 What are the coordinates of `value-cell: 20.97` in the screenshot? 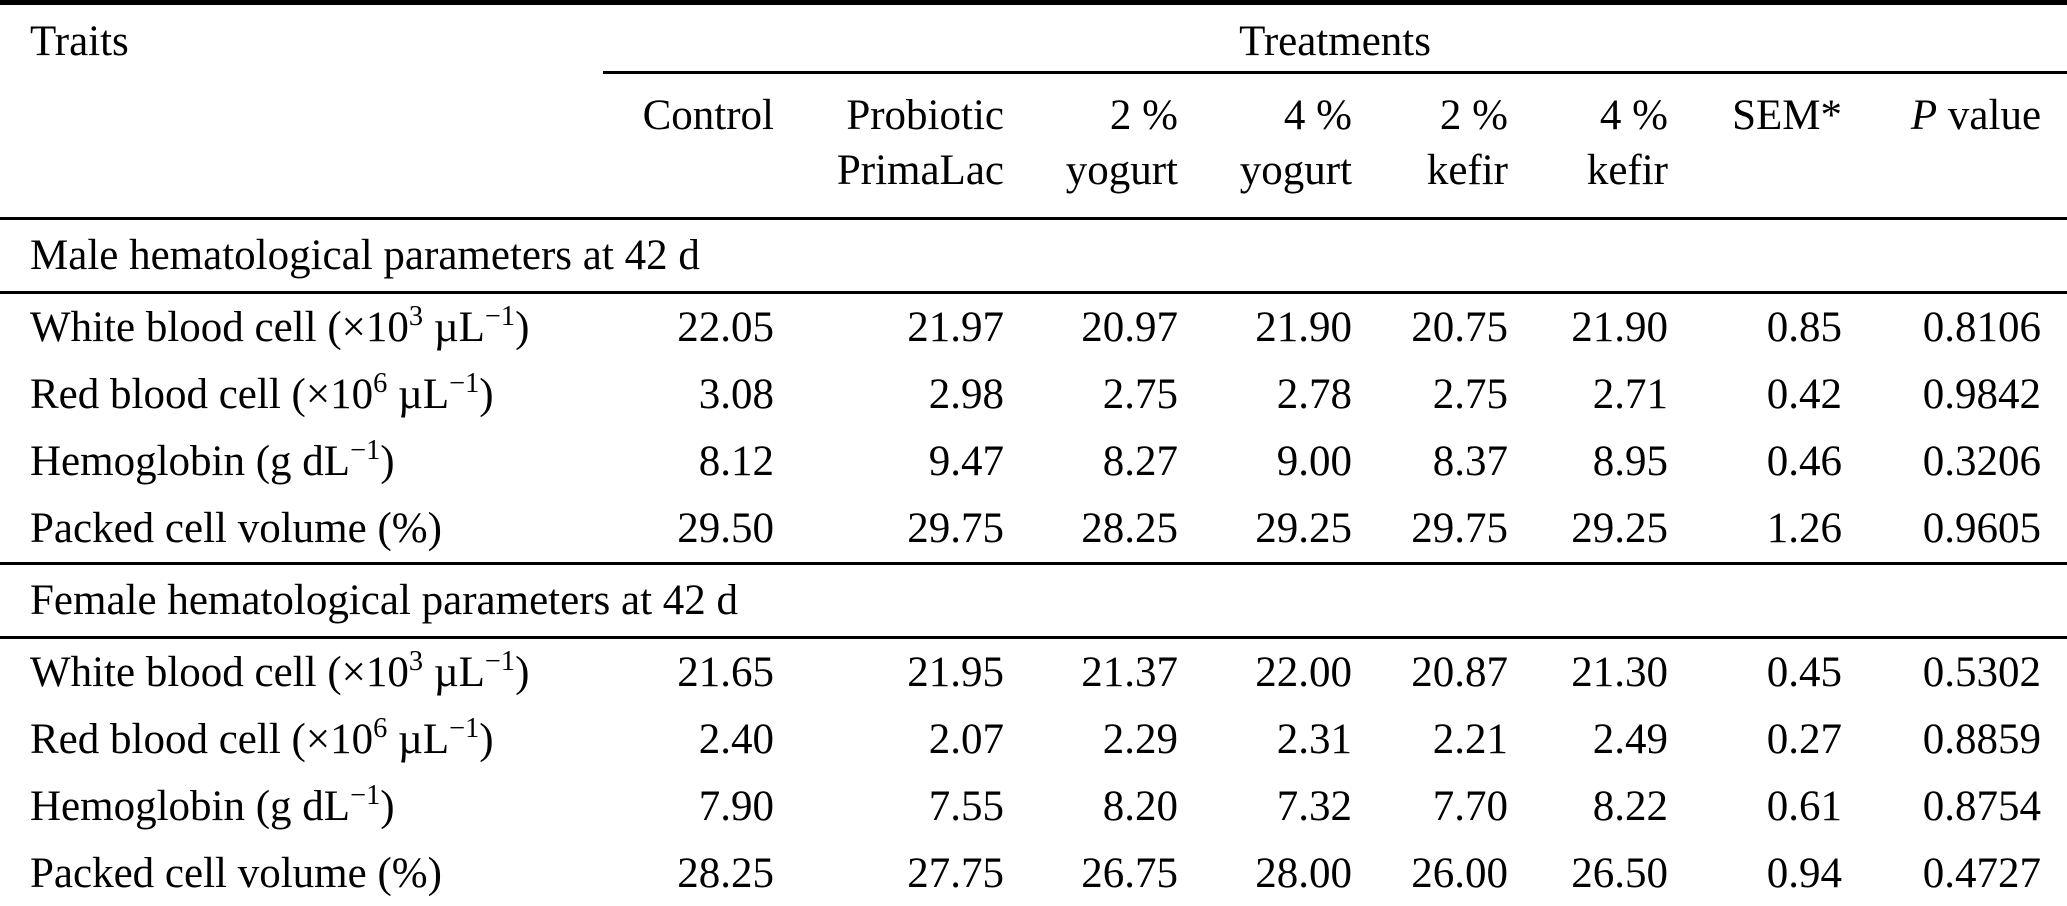 It's located at (1129, 327).